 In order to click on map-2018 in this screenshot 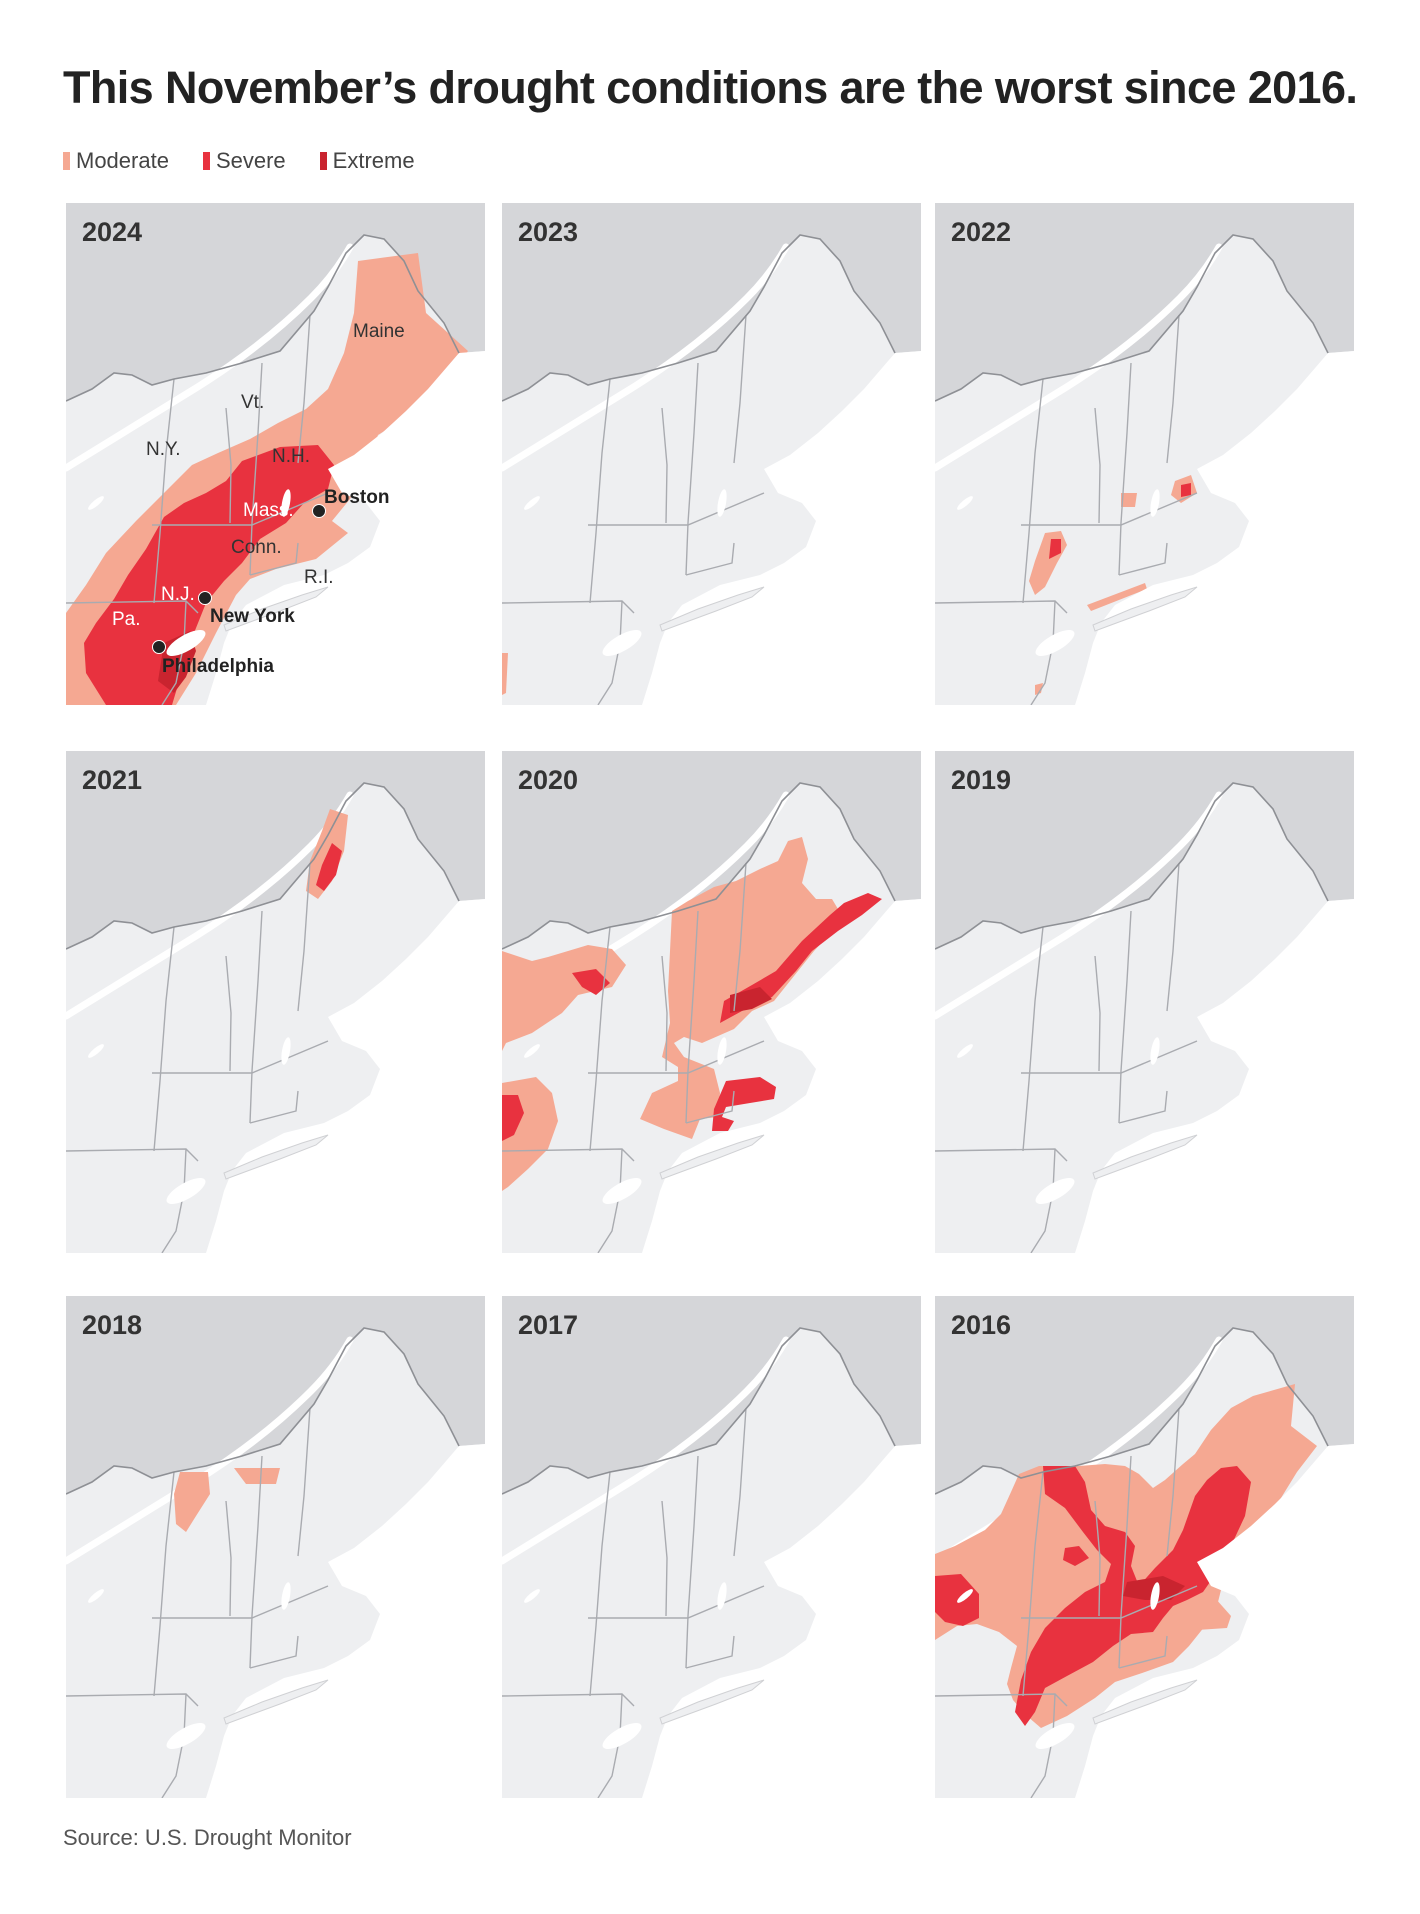, I will do `click(275, 1547)`.